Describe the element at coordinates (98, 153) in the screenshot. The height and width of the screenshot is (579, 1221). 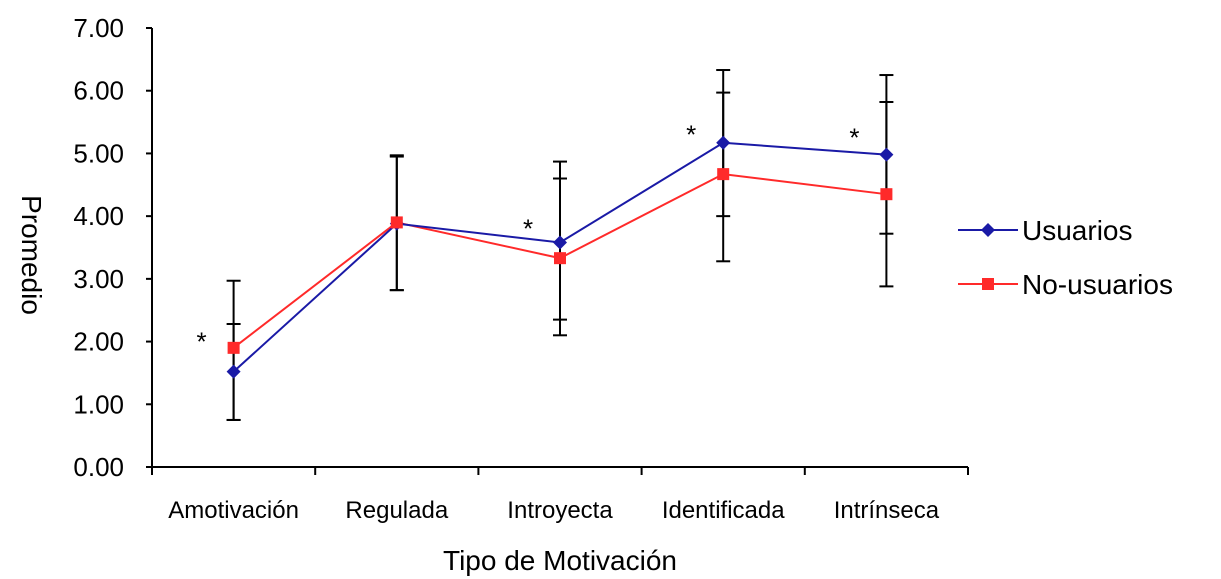
I see `y-tick-label: 5.00` at that location.